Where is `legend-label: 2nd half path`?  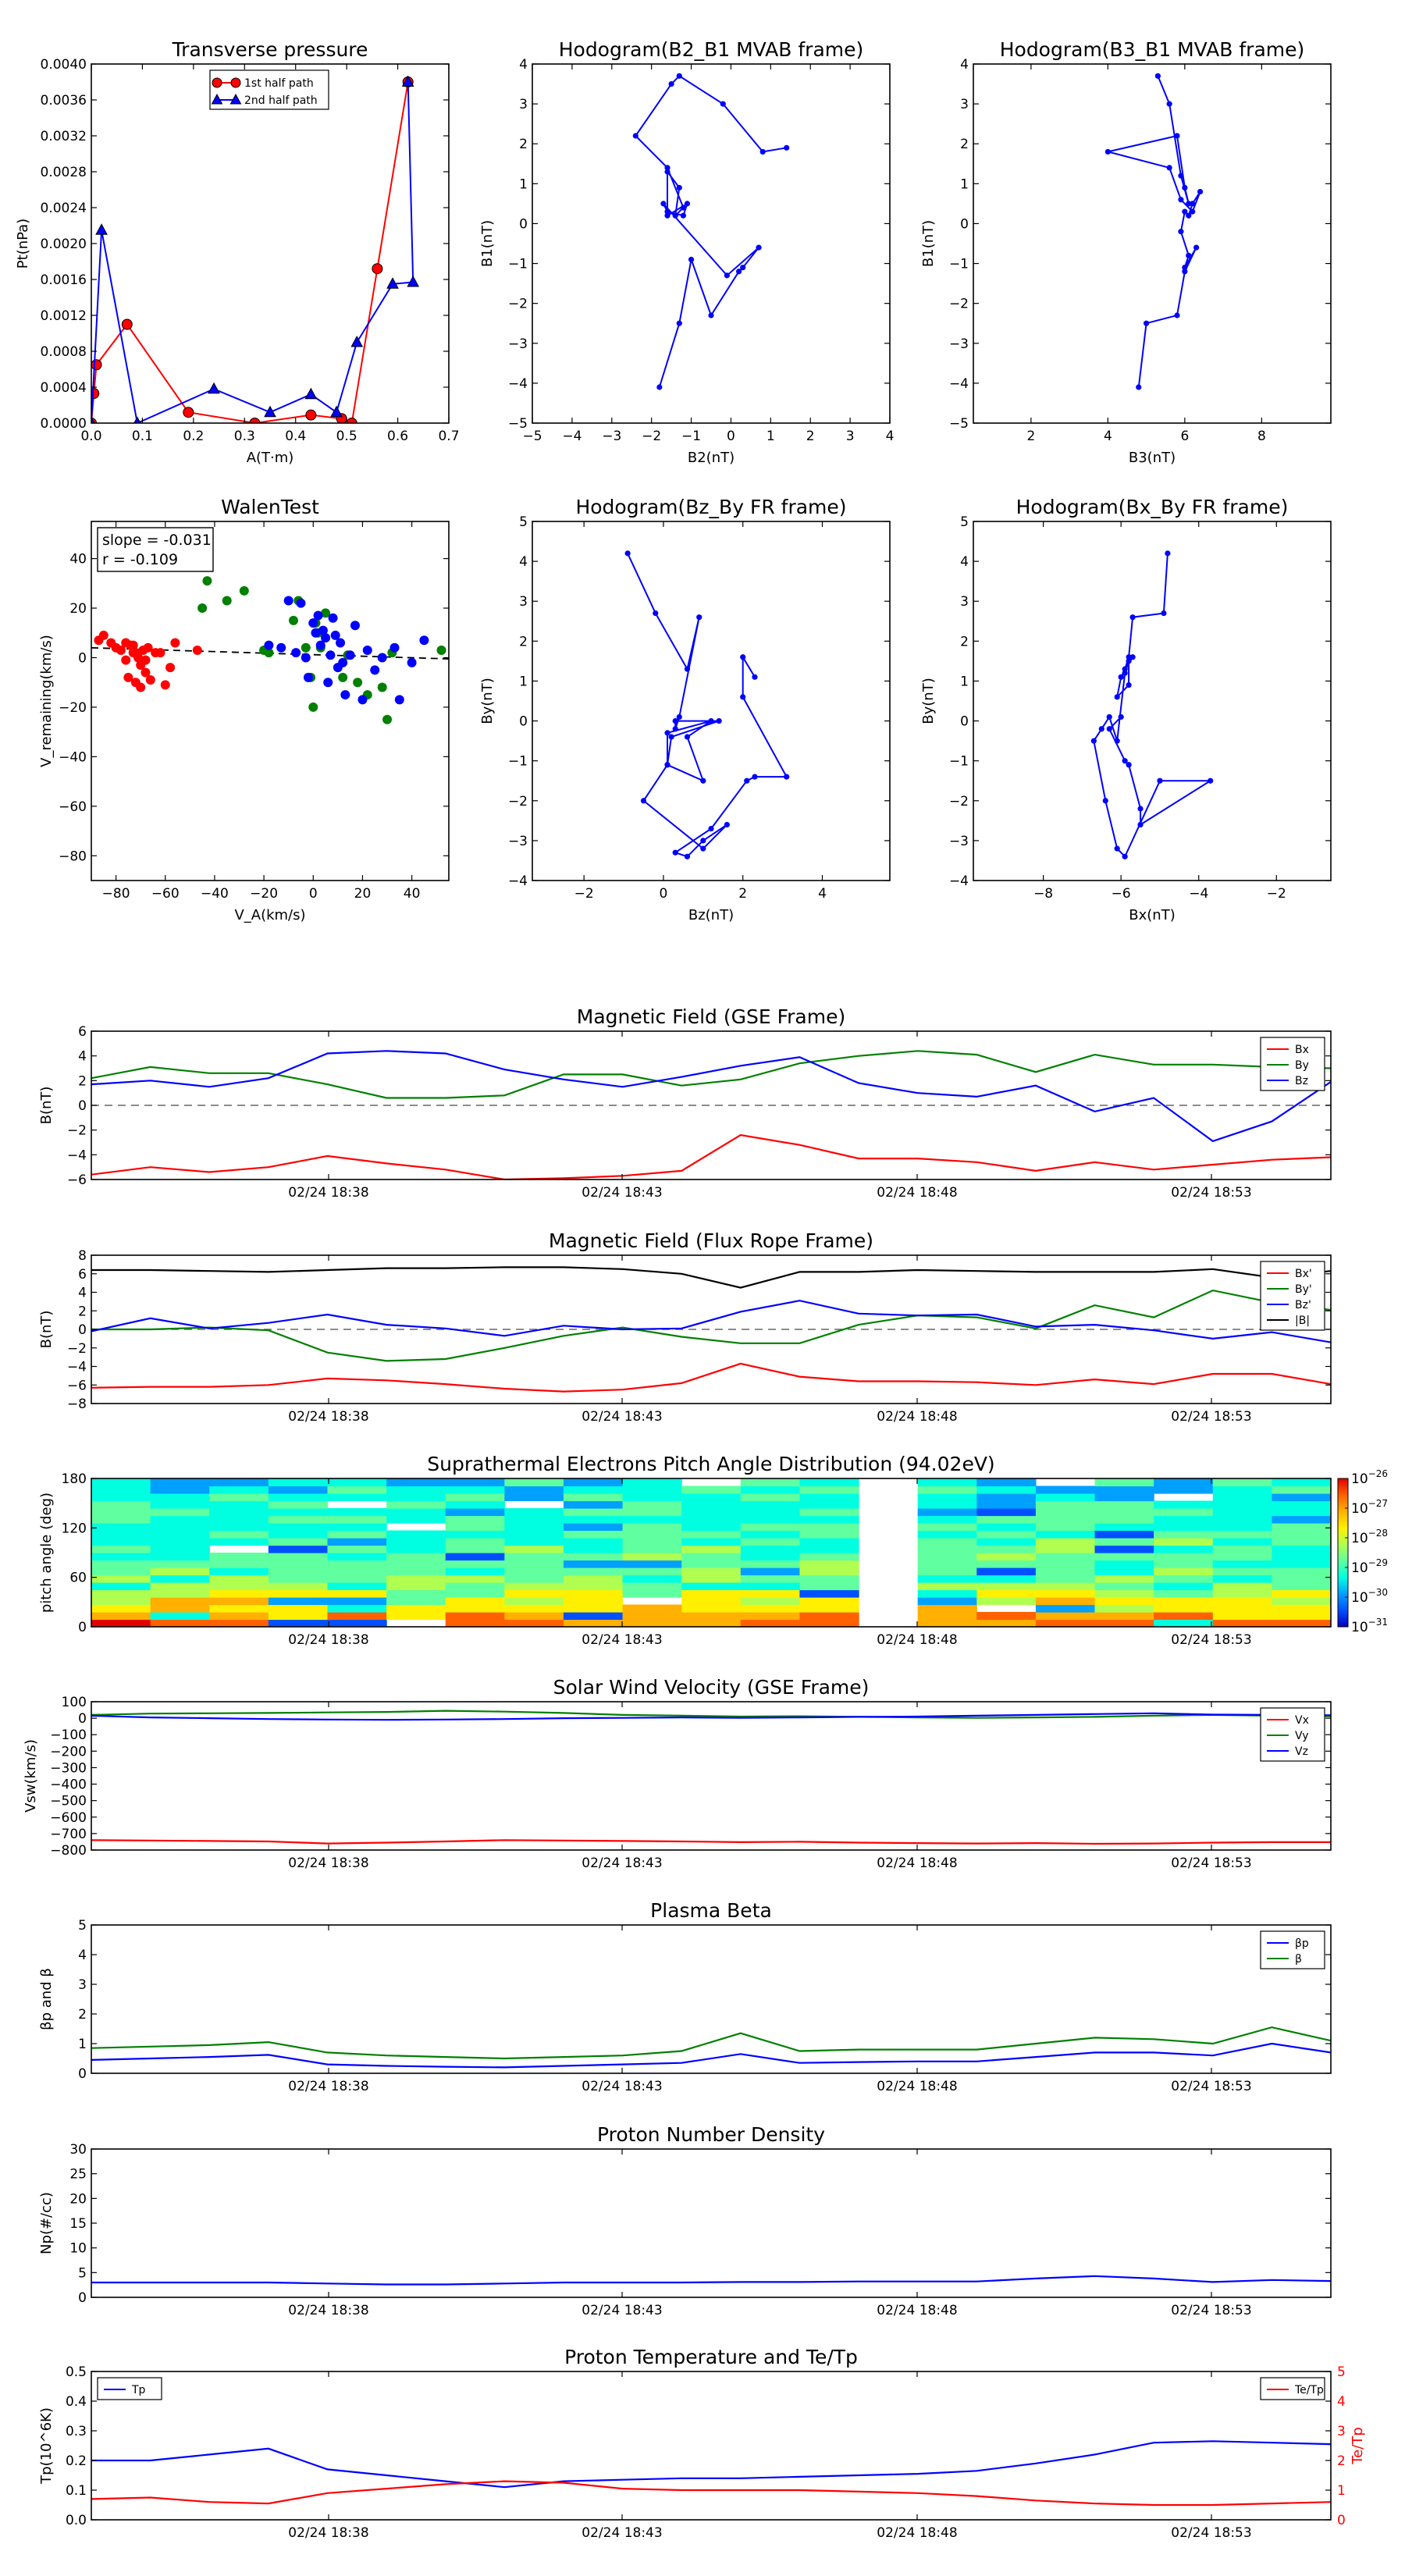
legend-label: 2nd half path is located at coordinates (281, 100).